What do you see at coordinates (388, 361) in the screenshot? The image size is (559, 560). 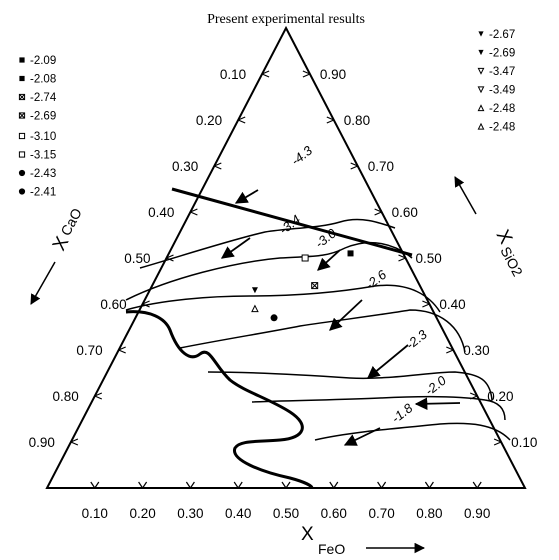 I see `arrow-2.3` at bounding box center [388, 361].